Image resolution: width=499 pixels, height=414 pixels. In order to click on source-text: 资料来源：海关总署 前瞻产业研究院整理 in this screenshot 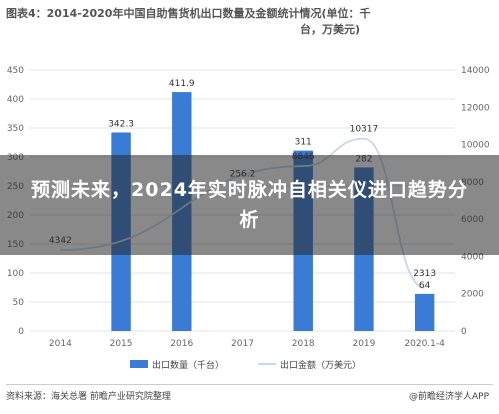, I will do `click(88, 397)`.